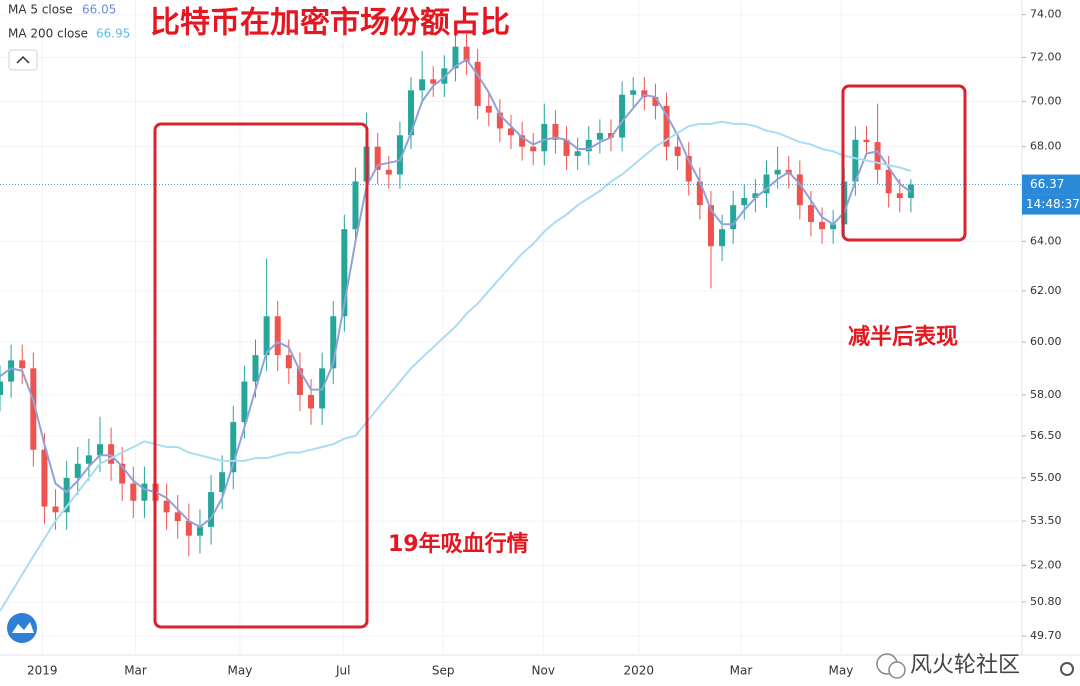  What do you see at coordinates (1046, 635) in the screenshot?
I see `y-tick-label: 49.70` at bounding box center [1046, 635].